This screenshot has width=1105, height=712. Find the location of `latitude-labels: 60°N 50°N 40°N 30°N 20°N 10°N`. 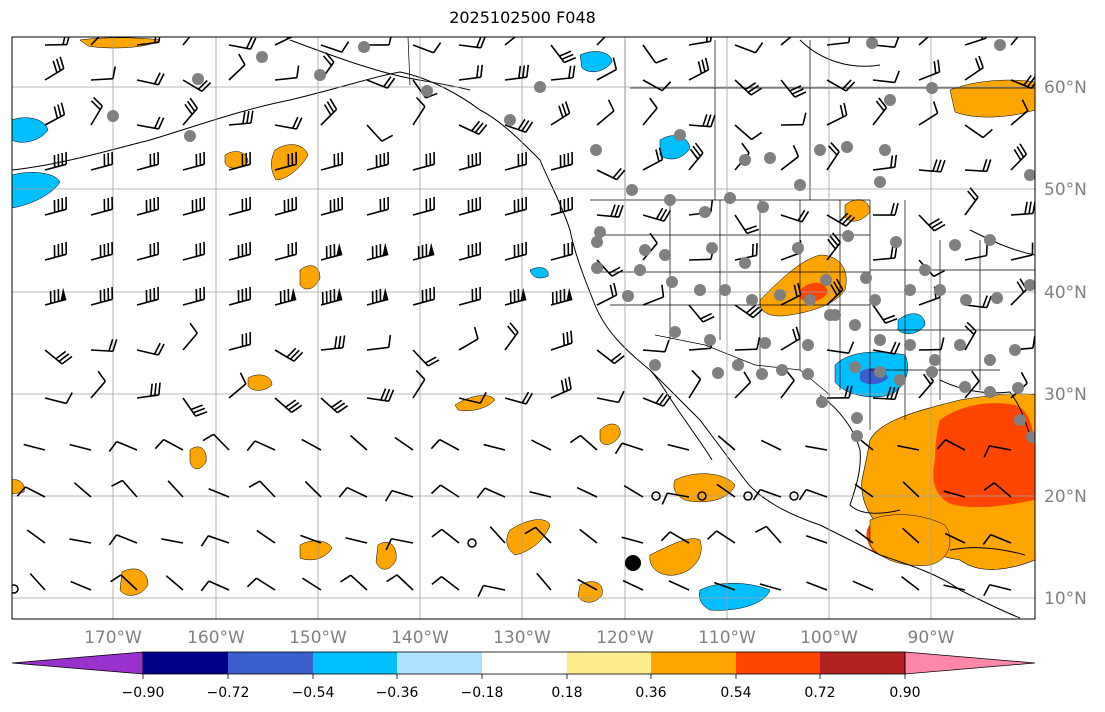

latitude-labels: 60°N 50°N 40°N 30°N 20°N 10°N is located at coordinates (1065, 343).